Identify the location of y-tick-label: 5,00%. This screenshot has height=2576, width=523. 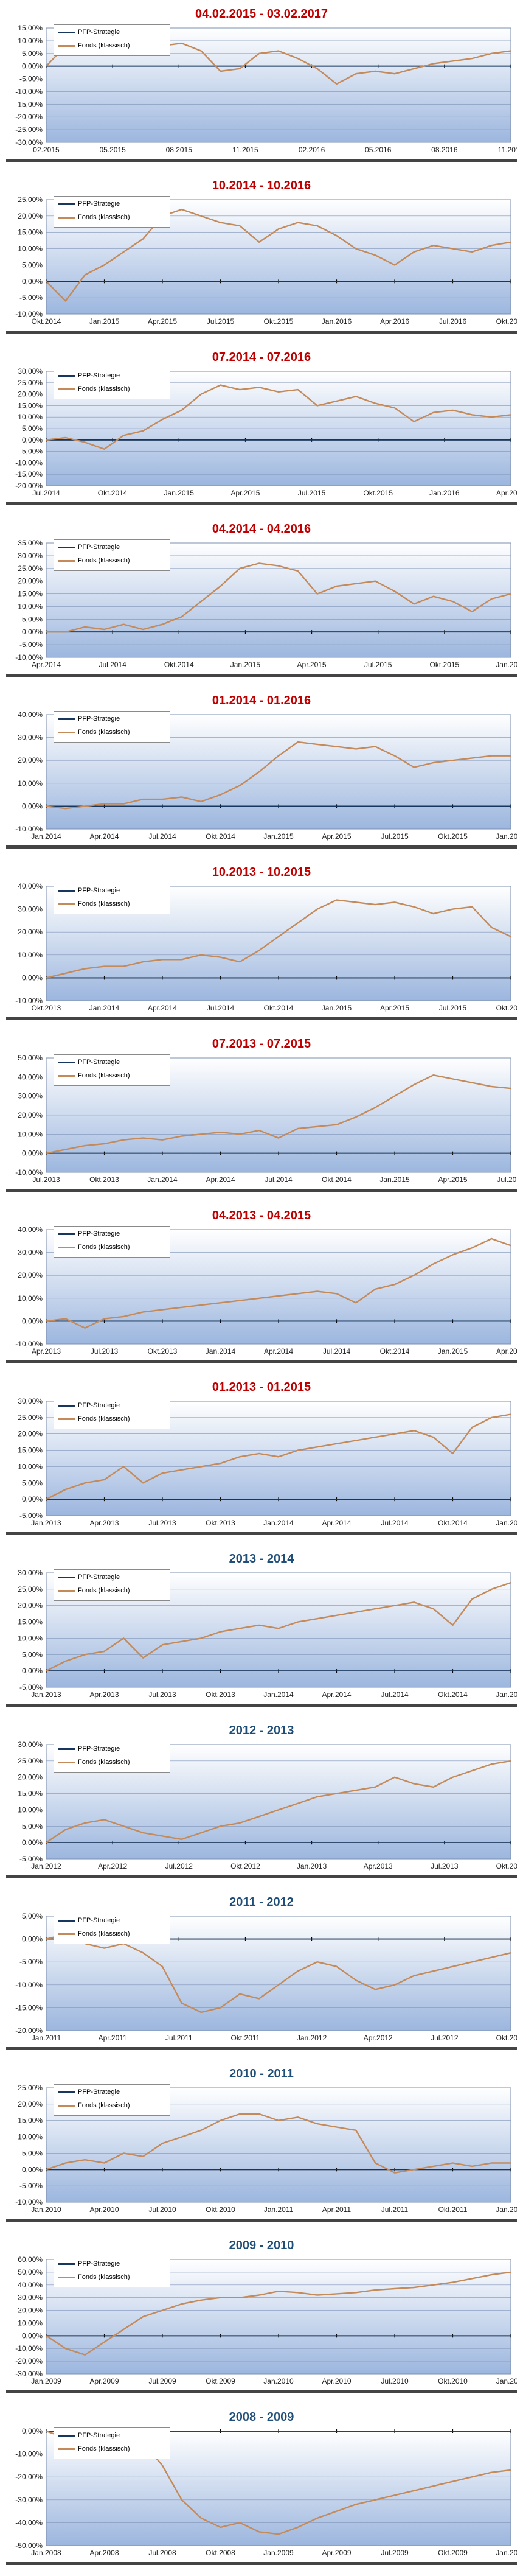
(33, 1483).